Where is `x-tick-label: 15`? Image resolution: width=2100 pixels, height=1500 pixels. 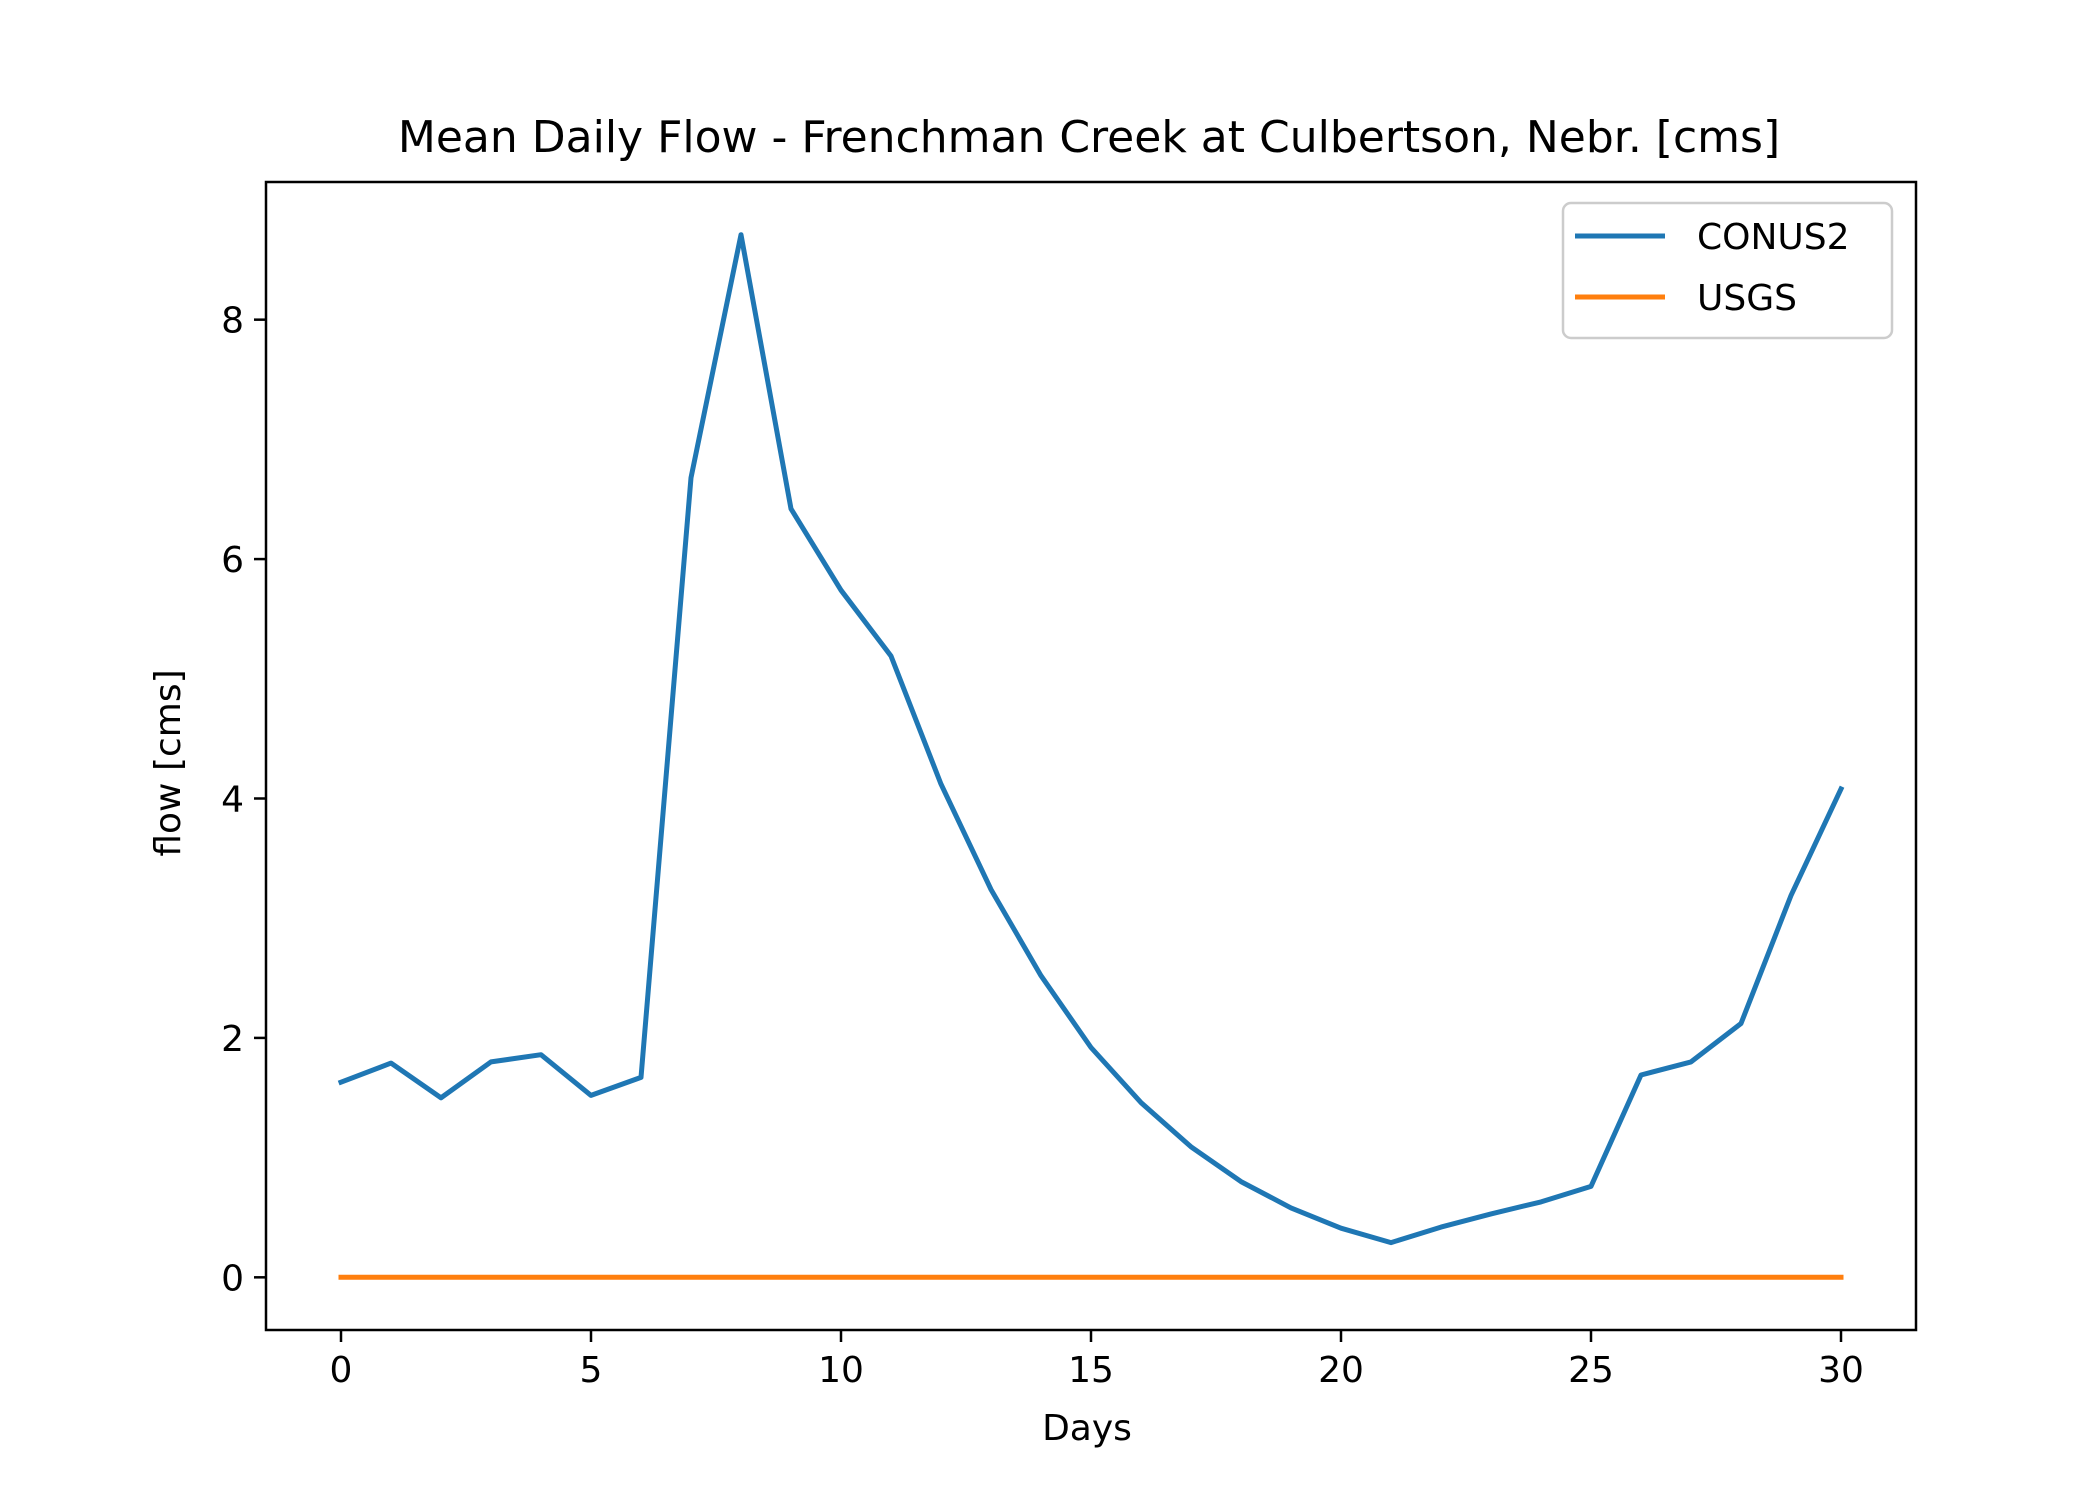
x-tick-label: 15 is located at coordinates (1091, 1370).